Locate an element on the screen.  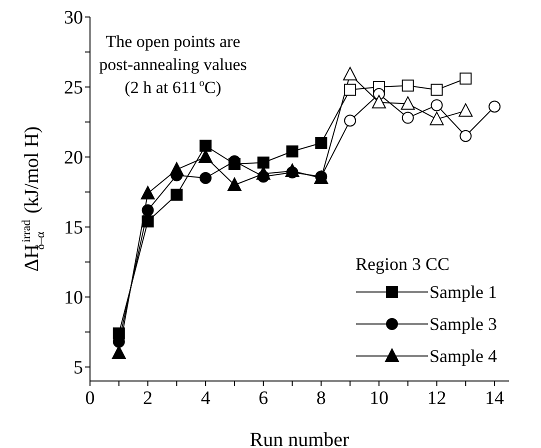
y-tick-label: 10 is located at coordinates (73, 298).